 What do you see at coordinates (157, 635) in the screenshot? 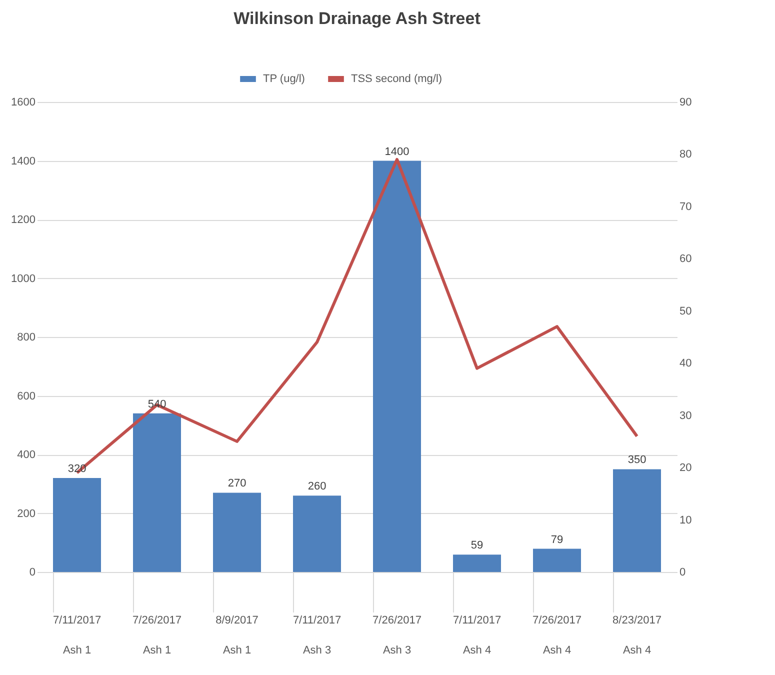
I see `category-label: 7/26/2017 Ash 1` at bounding box center [157, 635].